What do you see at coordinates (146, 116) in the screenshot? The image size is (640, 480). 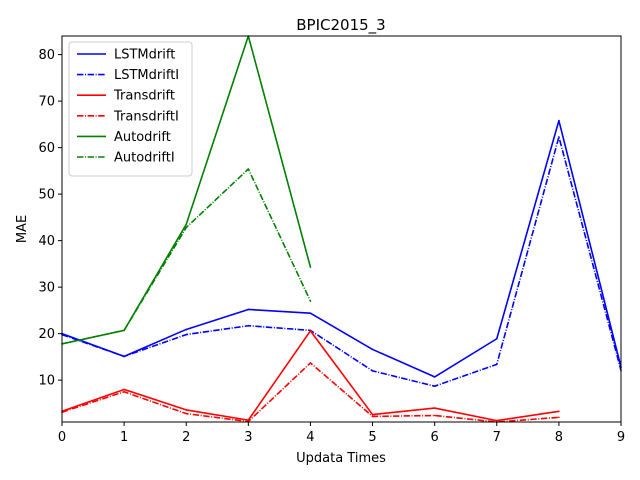 I see `legend-label: TransdriftI` at bounding box center [146, 116].